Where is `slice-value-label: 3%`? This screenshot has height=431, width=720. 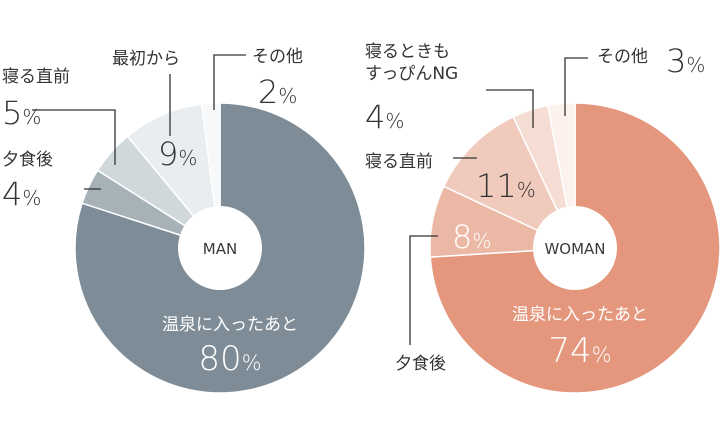 slice-value-label: 3% is located at coordinates (685, 61).